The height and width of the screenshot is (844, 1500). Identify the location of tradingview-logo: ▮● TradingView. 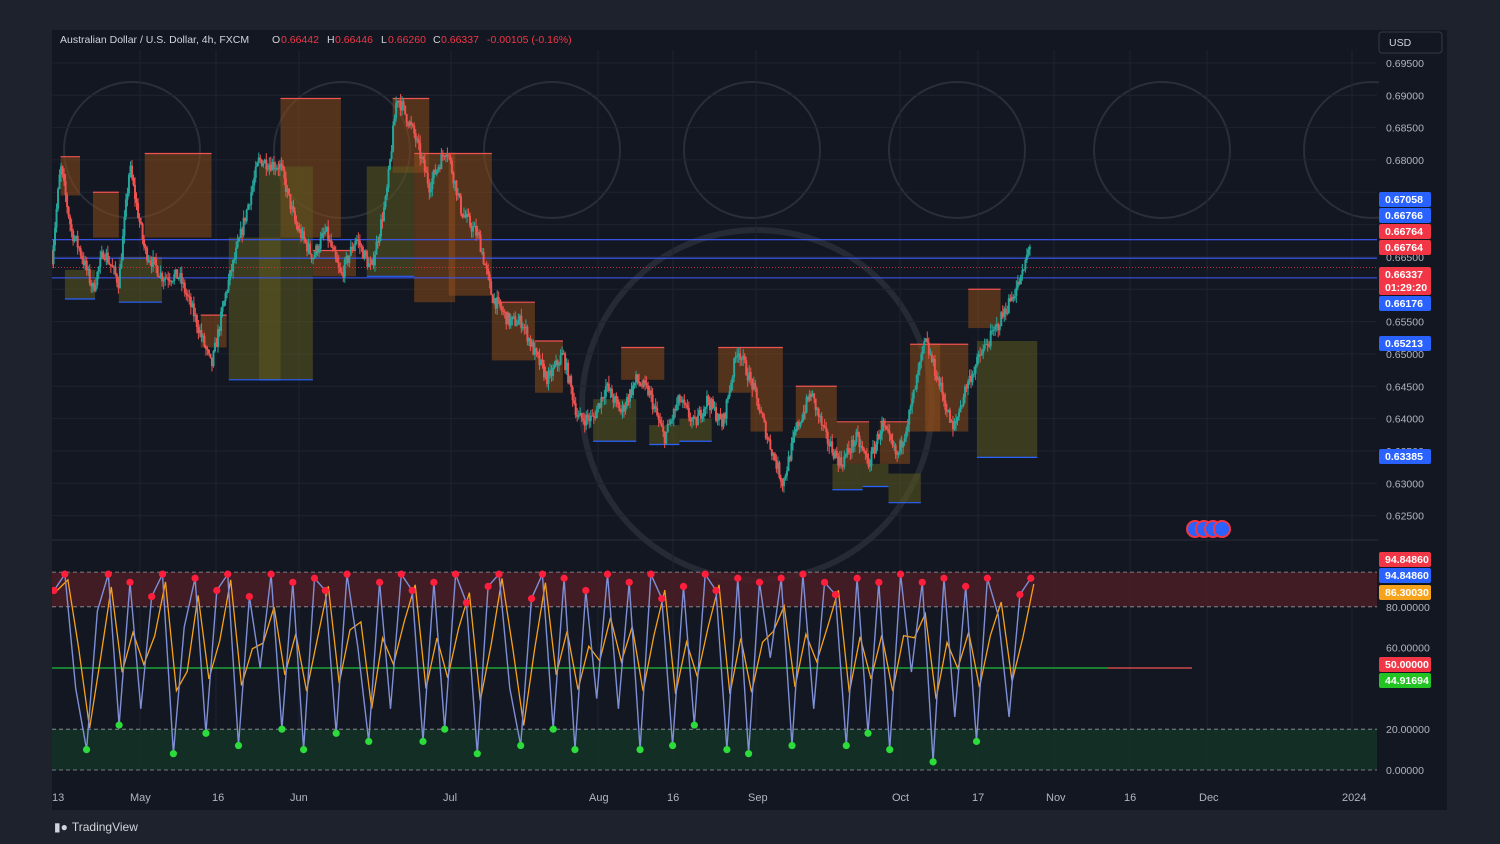
(96, 827).